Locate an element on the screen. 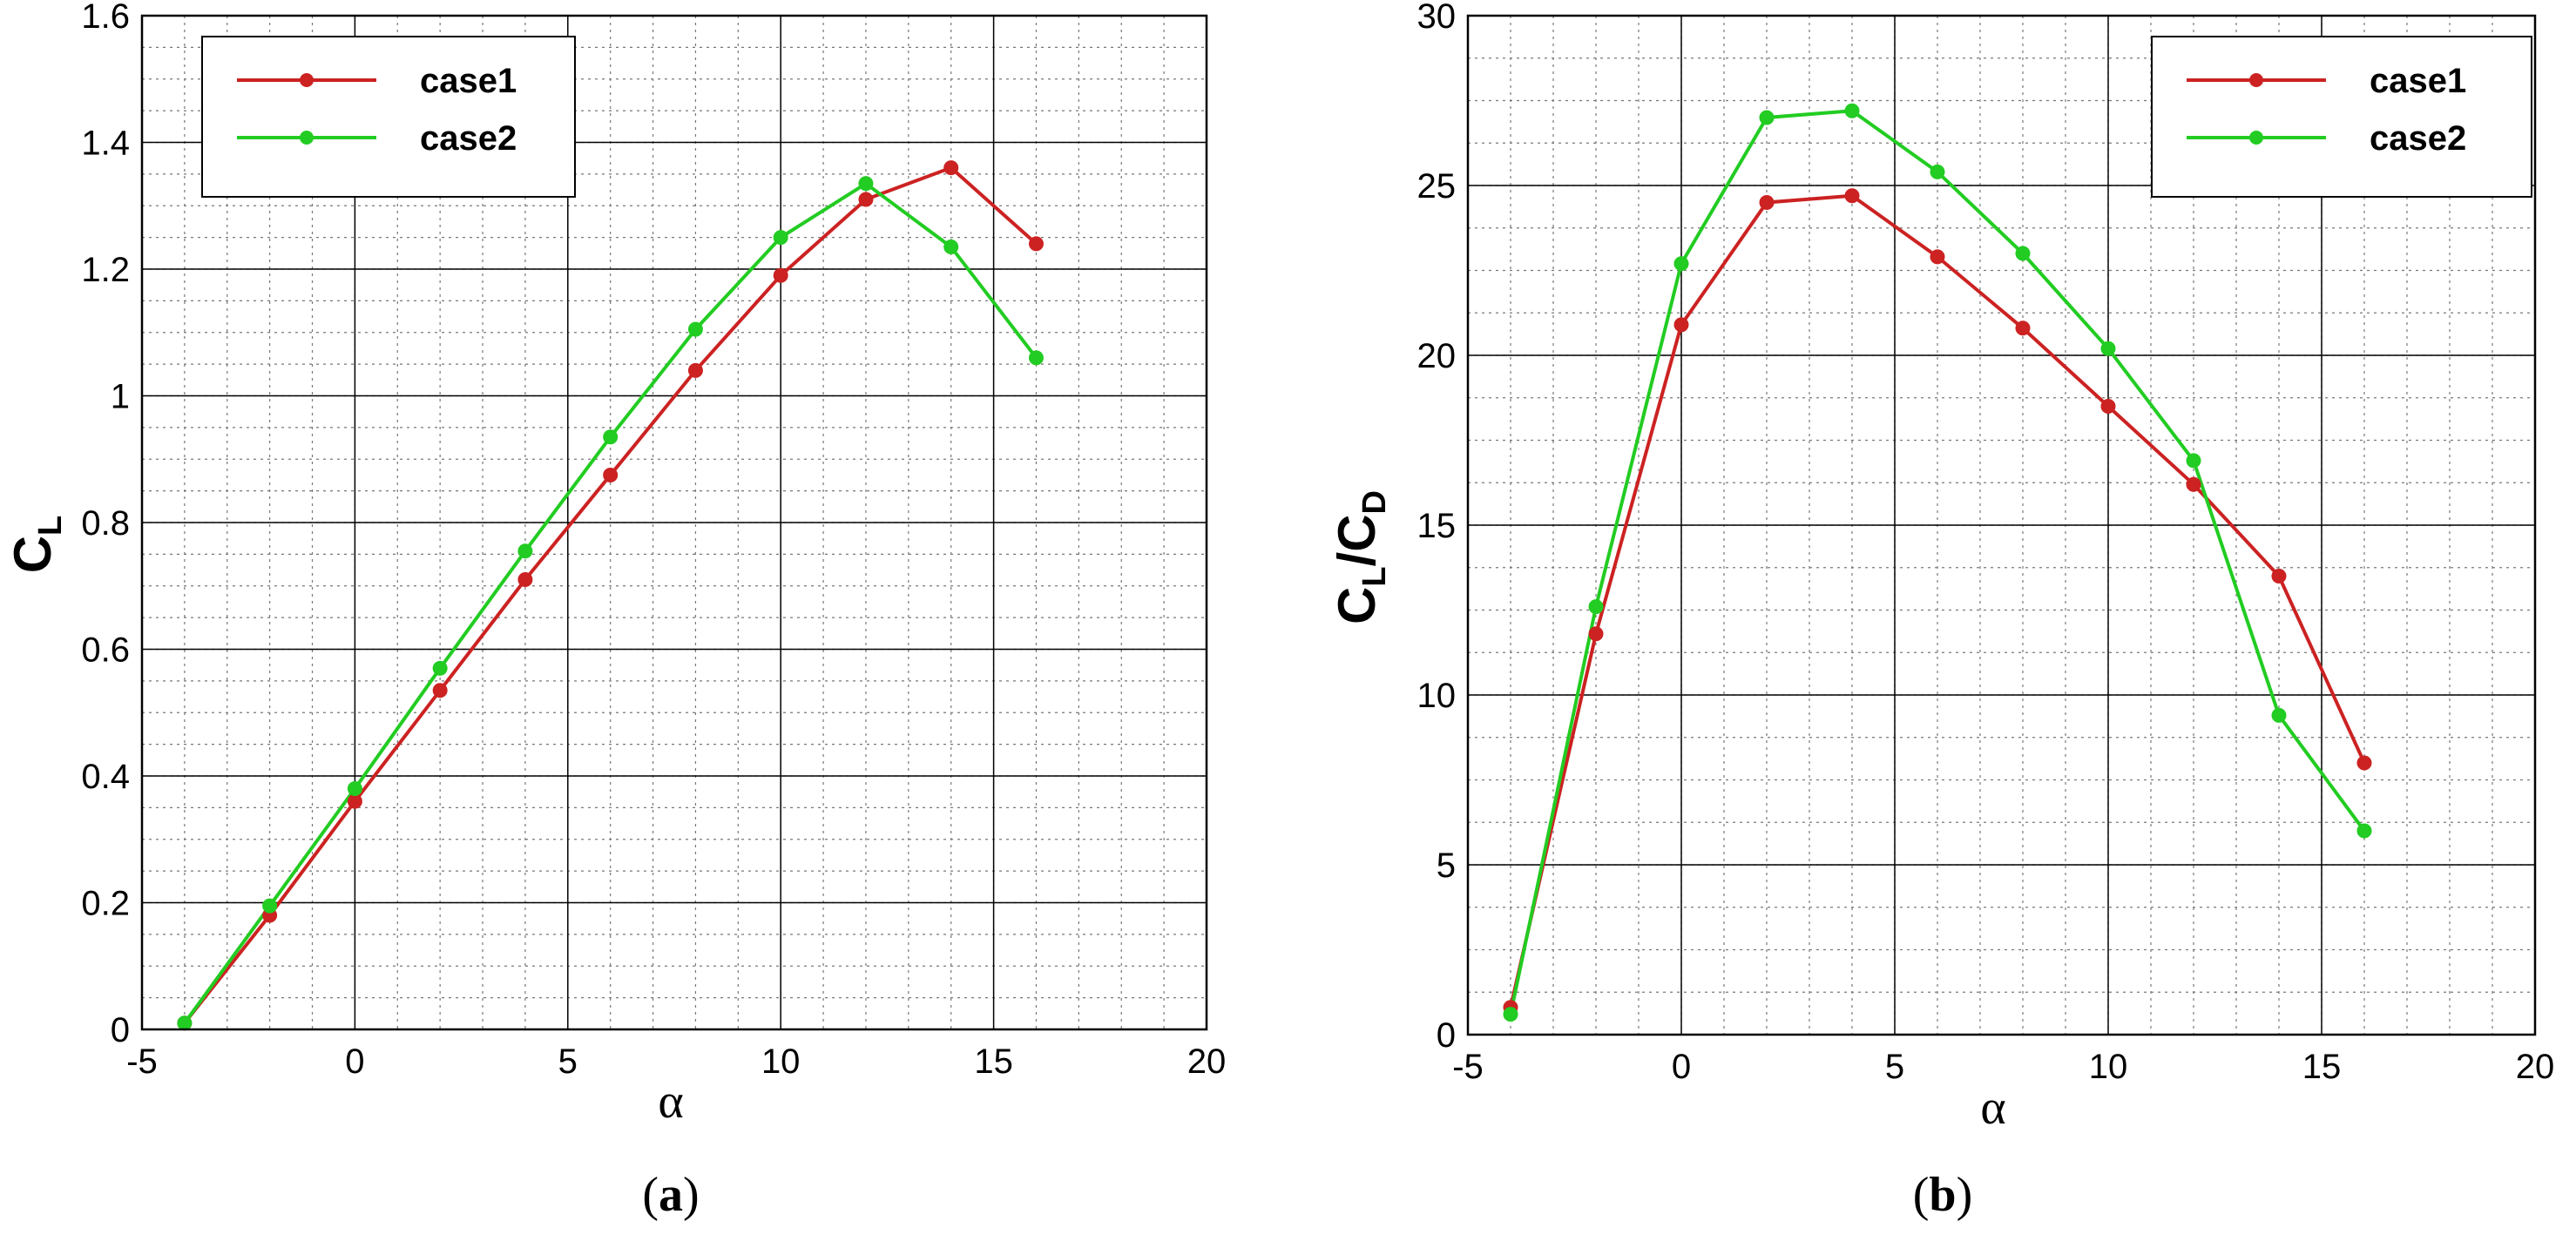 This screenshot has width=2576, height=1248. y-tick-label: 1.6 is located at coordinates (105, 18).